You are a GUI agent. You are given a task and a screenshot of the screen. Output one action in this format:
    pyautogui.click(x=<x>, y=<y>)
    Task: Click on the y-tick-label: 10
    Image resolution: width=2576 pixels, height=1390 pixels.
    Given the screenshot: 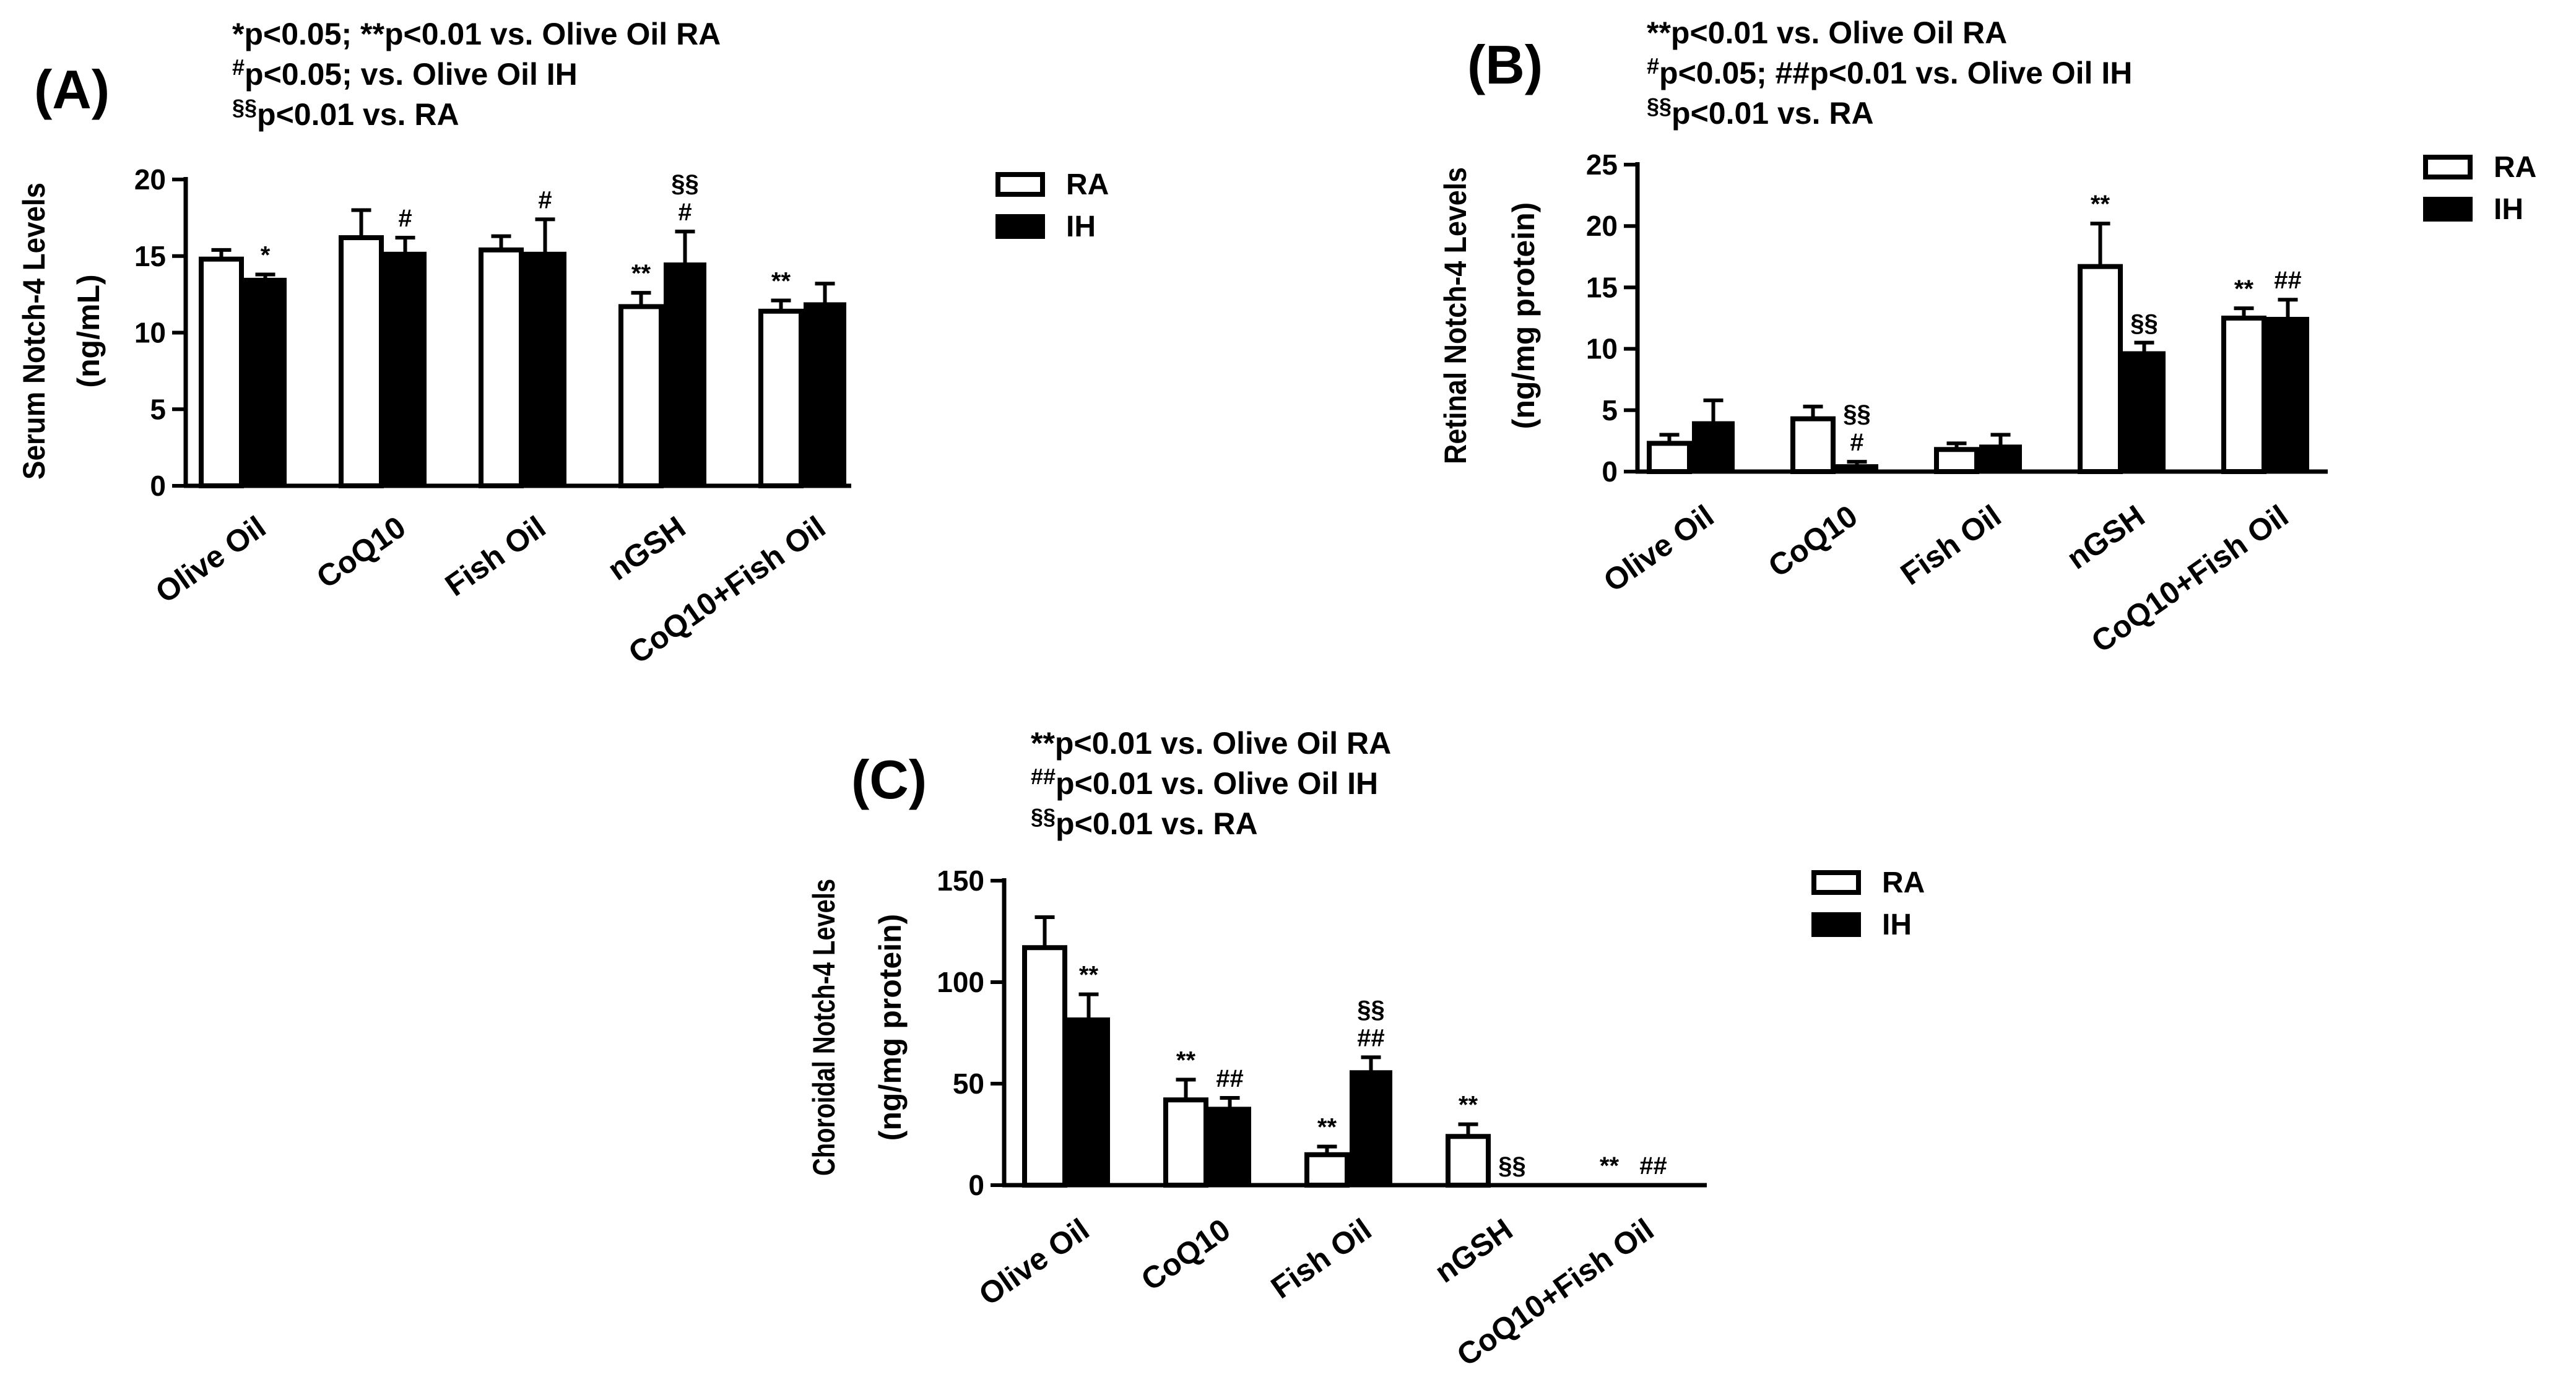 What is the action you would take?
    pyautogui.click(x=150, y=333)
    